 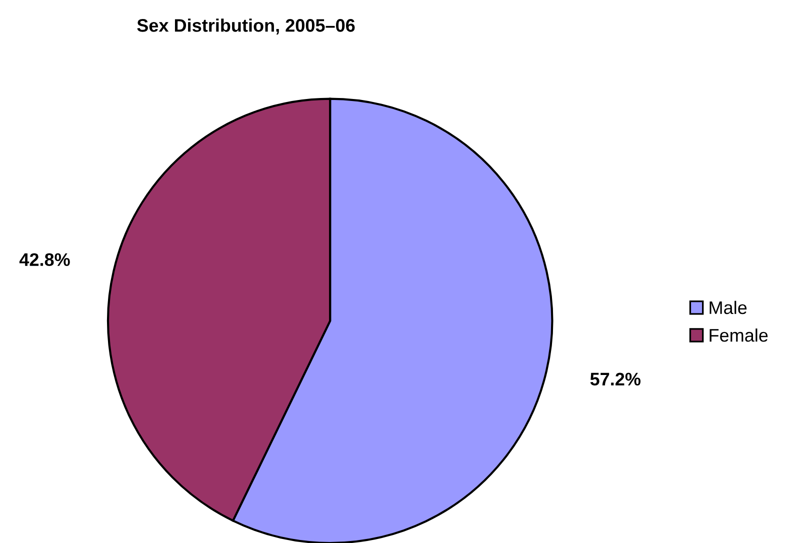 I want to click on data-label: 57.2%, so click(x=615, y=379).